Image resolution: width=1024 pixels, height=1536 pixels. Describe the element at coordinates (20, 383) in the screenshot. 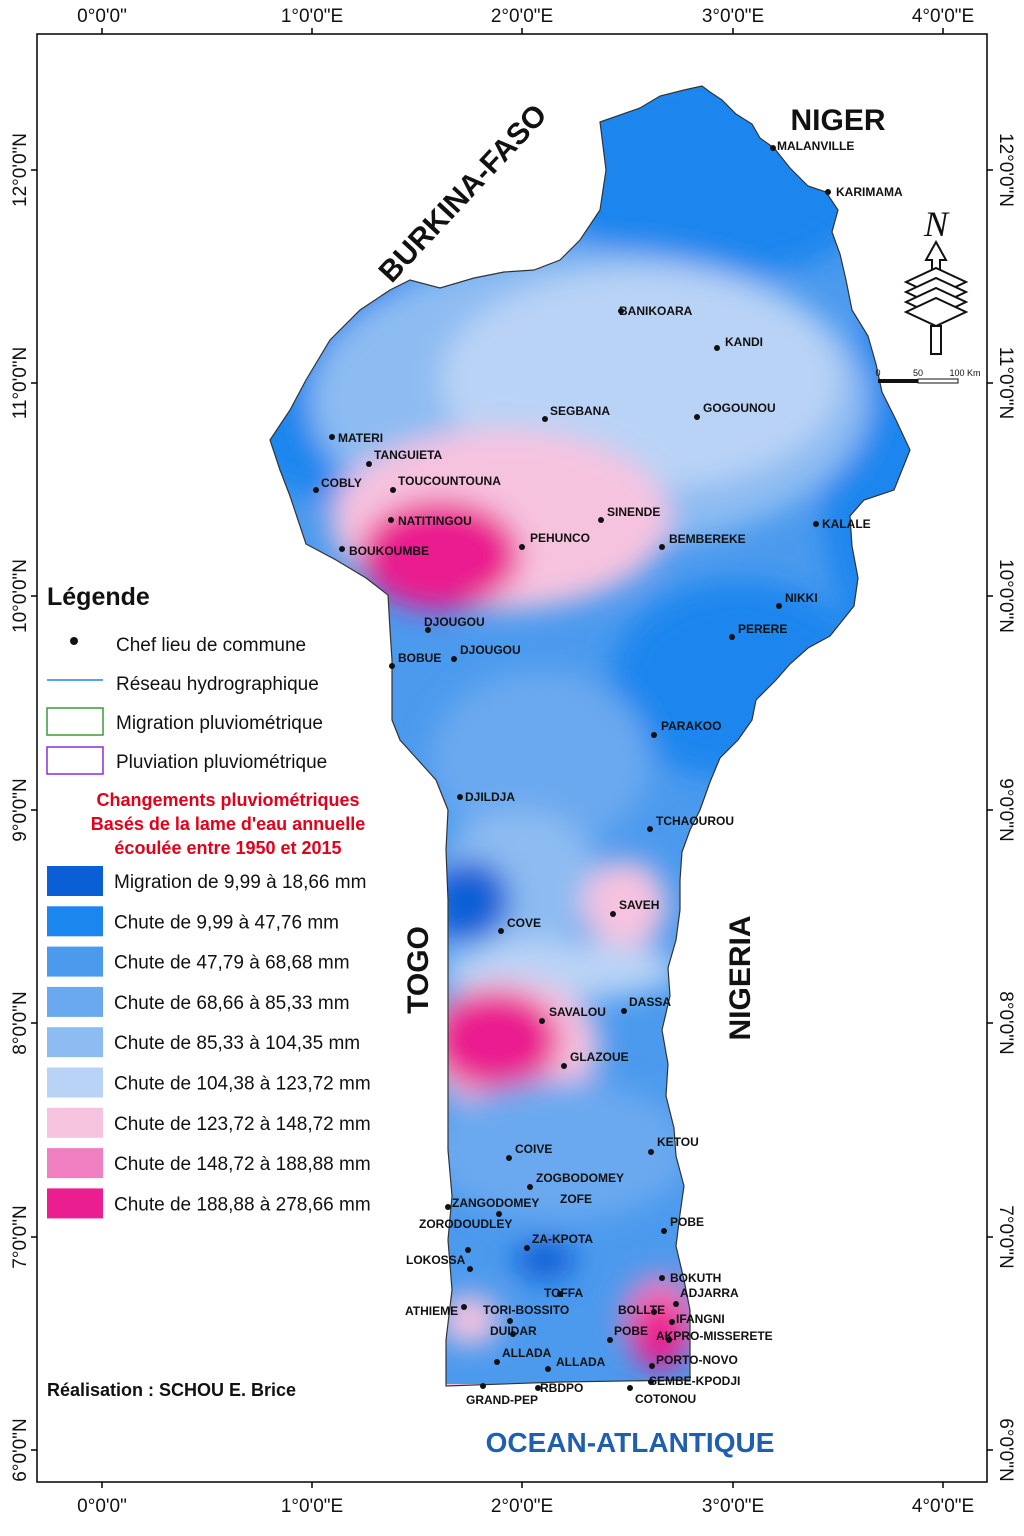

I see `lat-label: 11°0'0"N` at that location.